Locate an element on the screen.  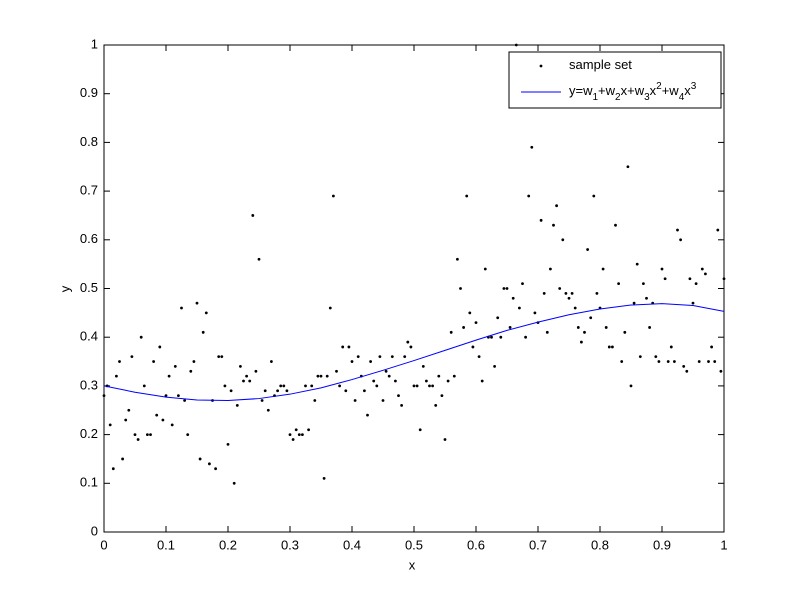
x-tick-label: 0.5 is located at coordinates (414, 544).